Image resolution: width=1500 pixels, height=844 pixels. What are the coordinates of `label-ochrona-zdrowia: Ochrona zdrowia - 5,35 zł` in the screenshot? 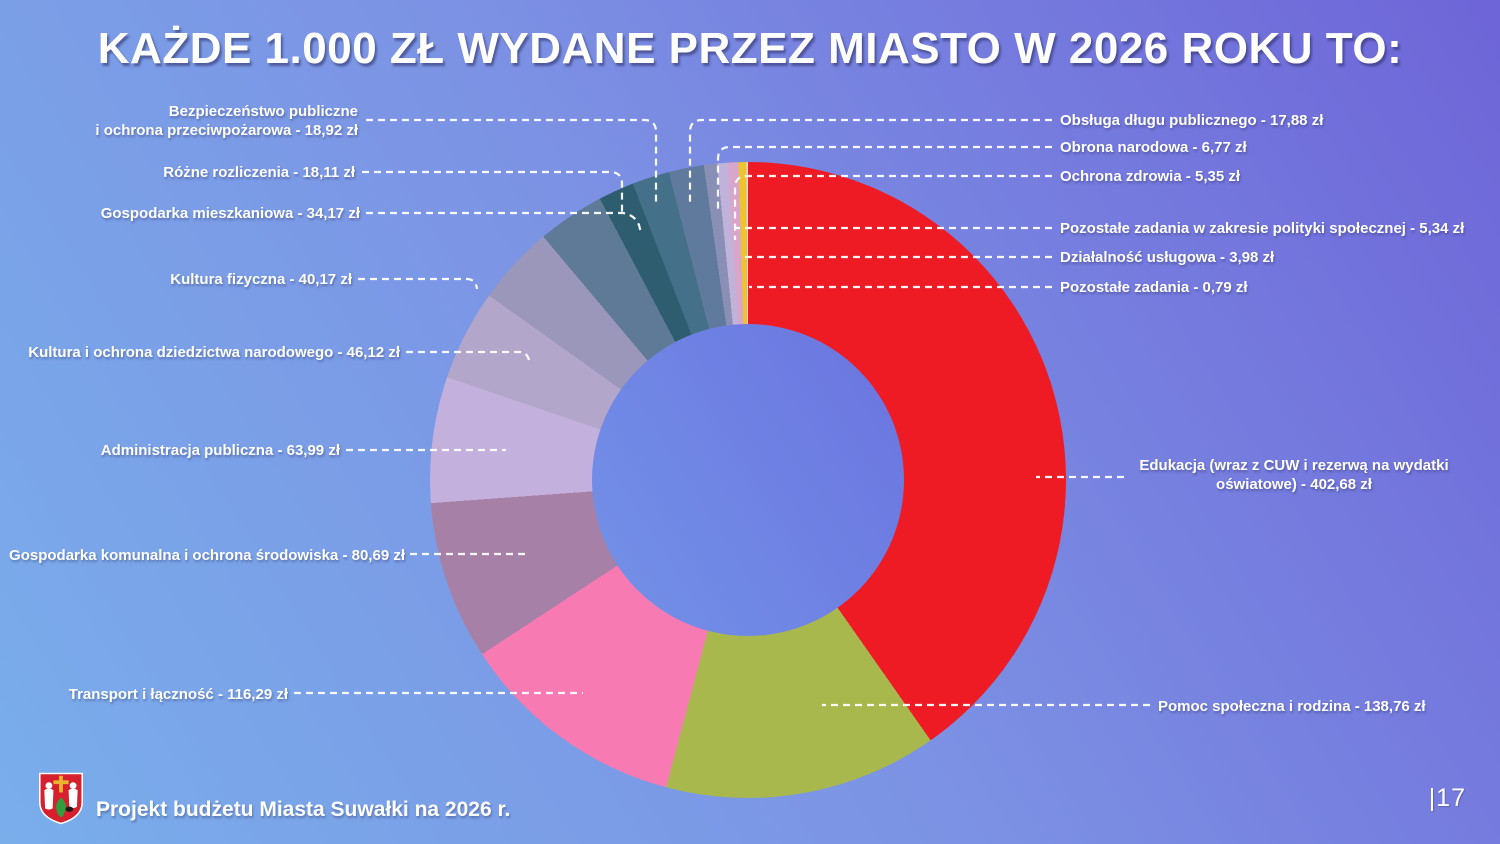 It's located at (1150, 176).